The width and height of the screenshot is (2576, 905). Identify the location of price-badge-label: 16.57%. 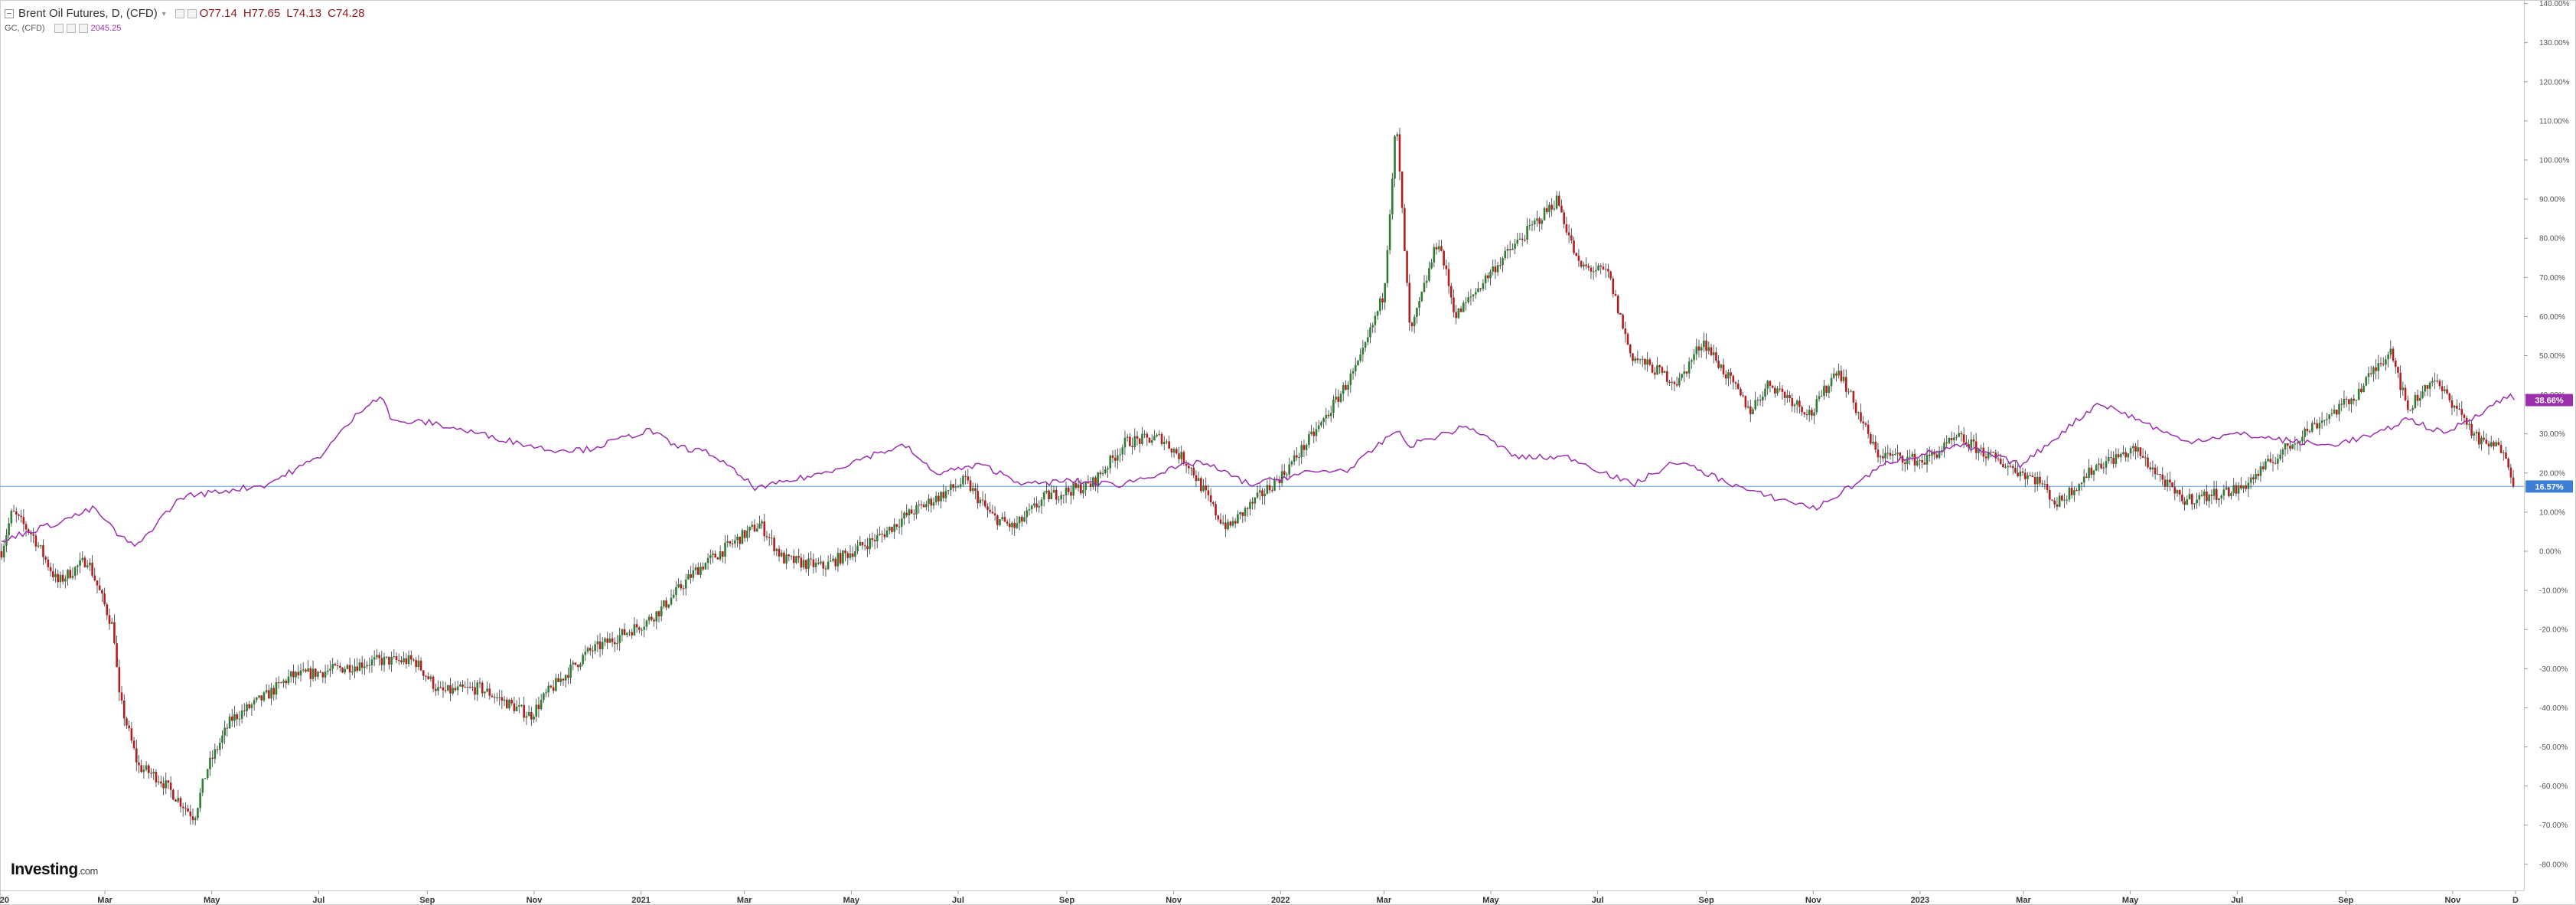
(2549, 487).